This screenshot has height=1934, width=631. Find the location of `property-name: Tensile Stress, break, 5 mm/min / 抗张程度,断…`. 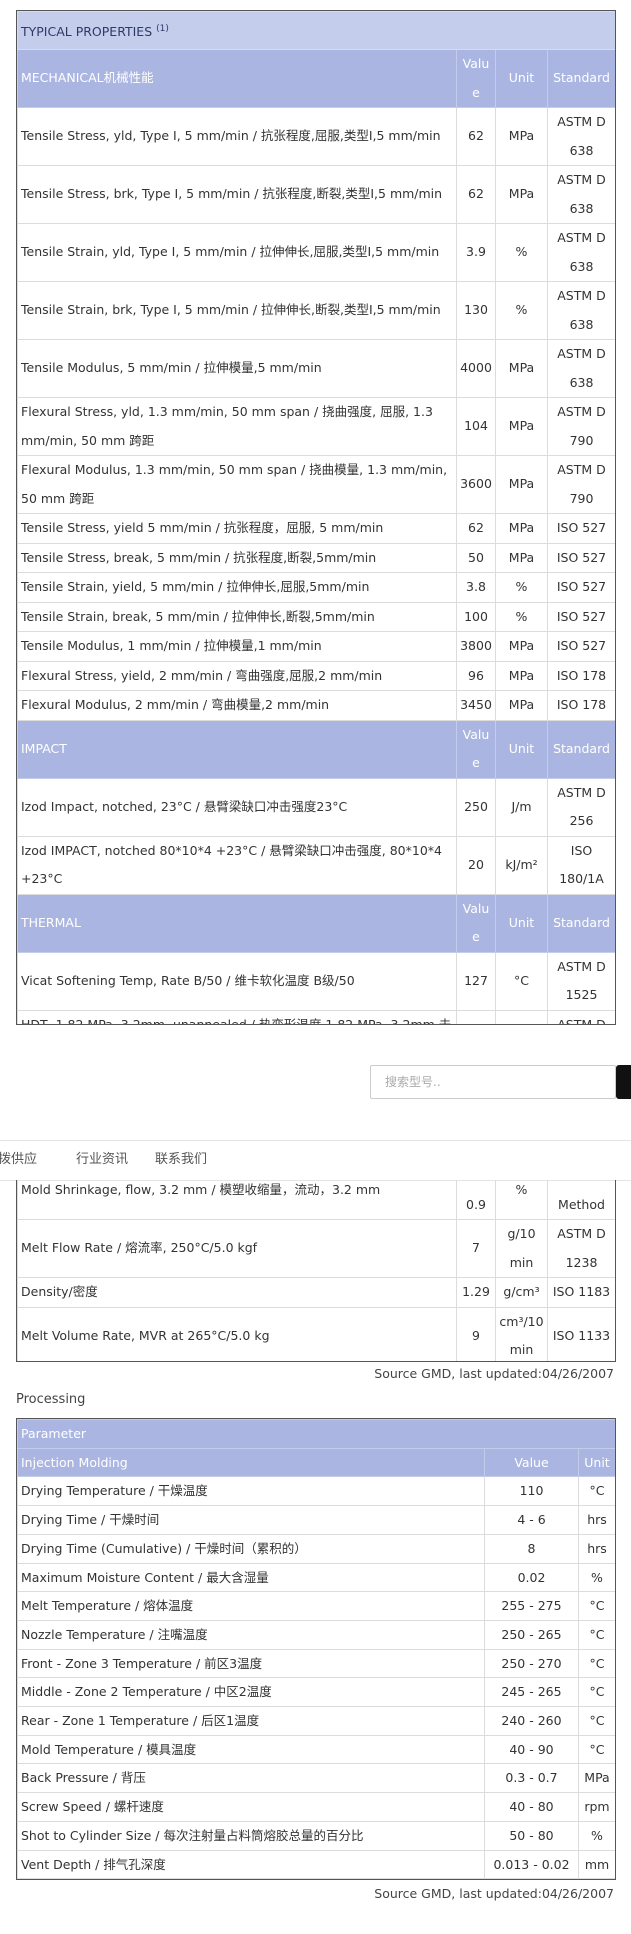

property-name: Tensile Stress, break, 5 mm/min / 抗张程度,断… is located at coordinates (237, 558).